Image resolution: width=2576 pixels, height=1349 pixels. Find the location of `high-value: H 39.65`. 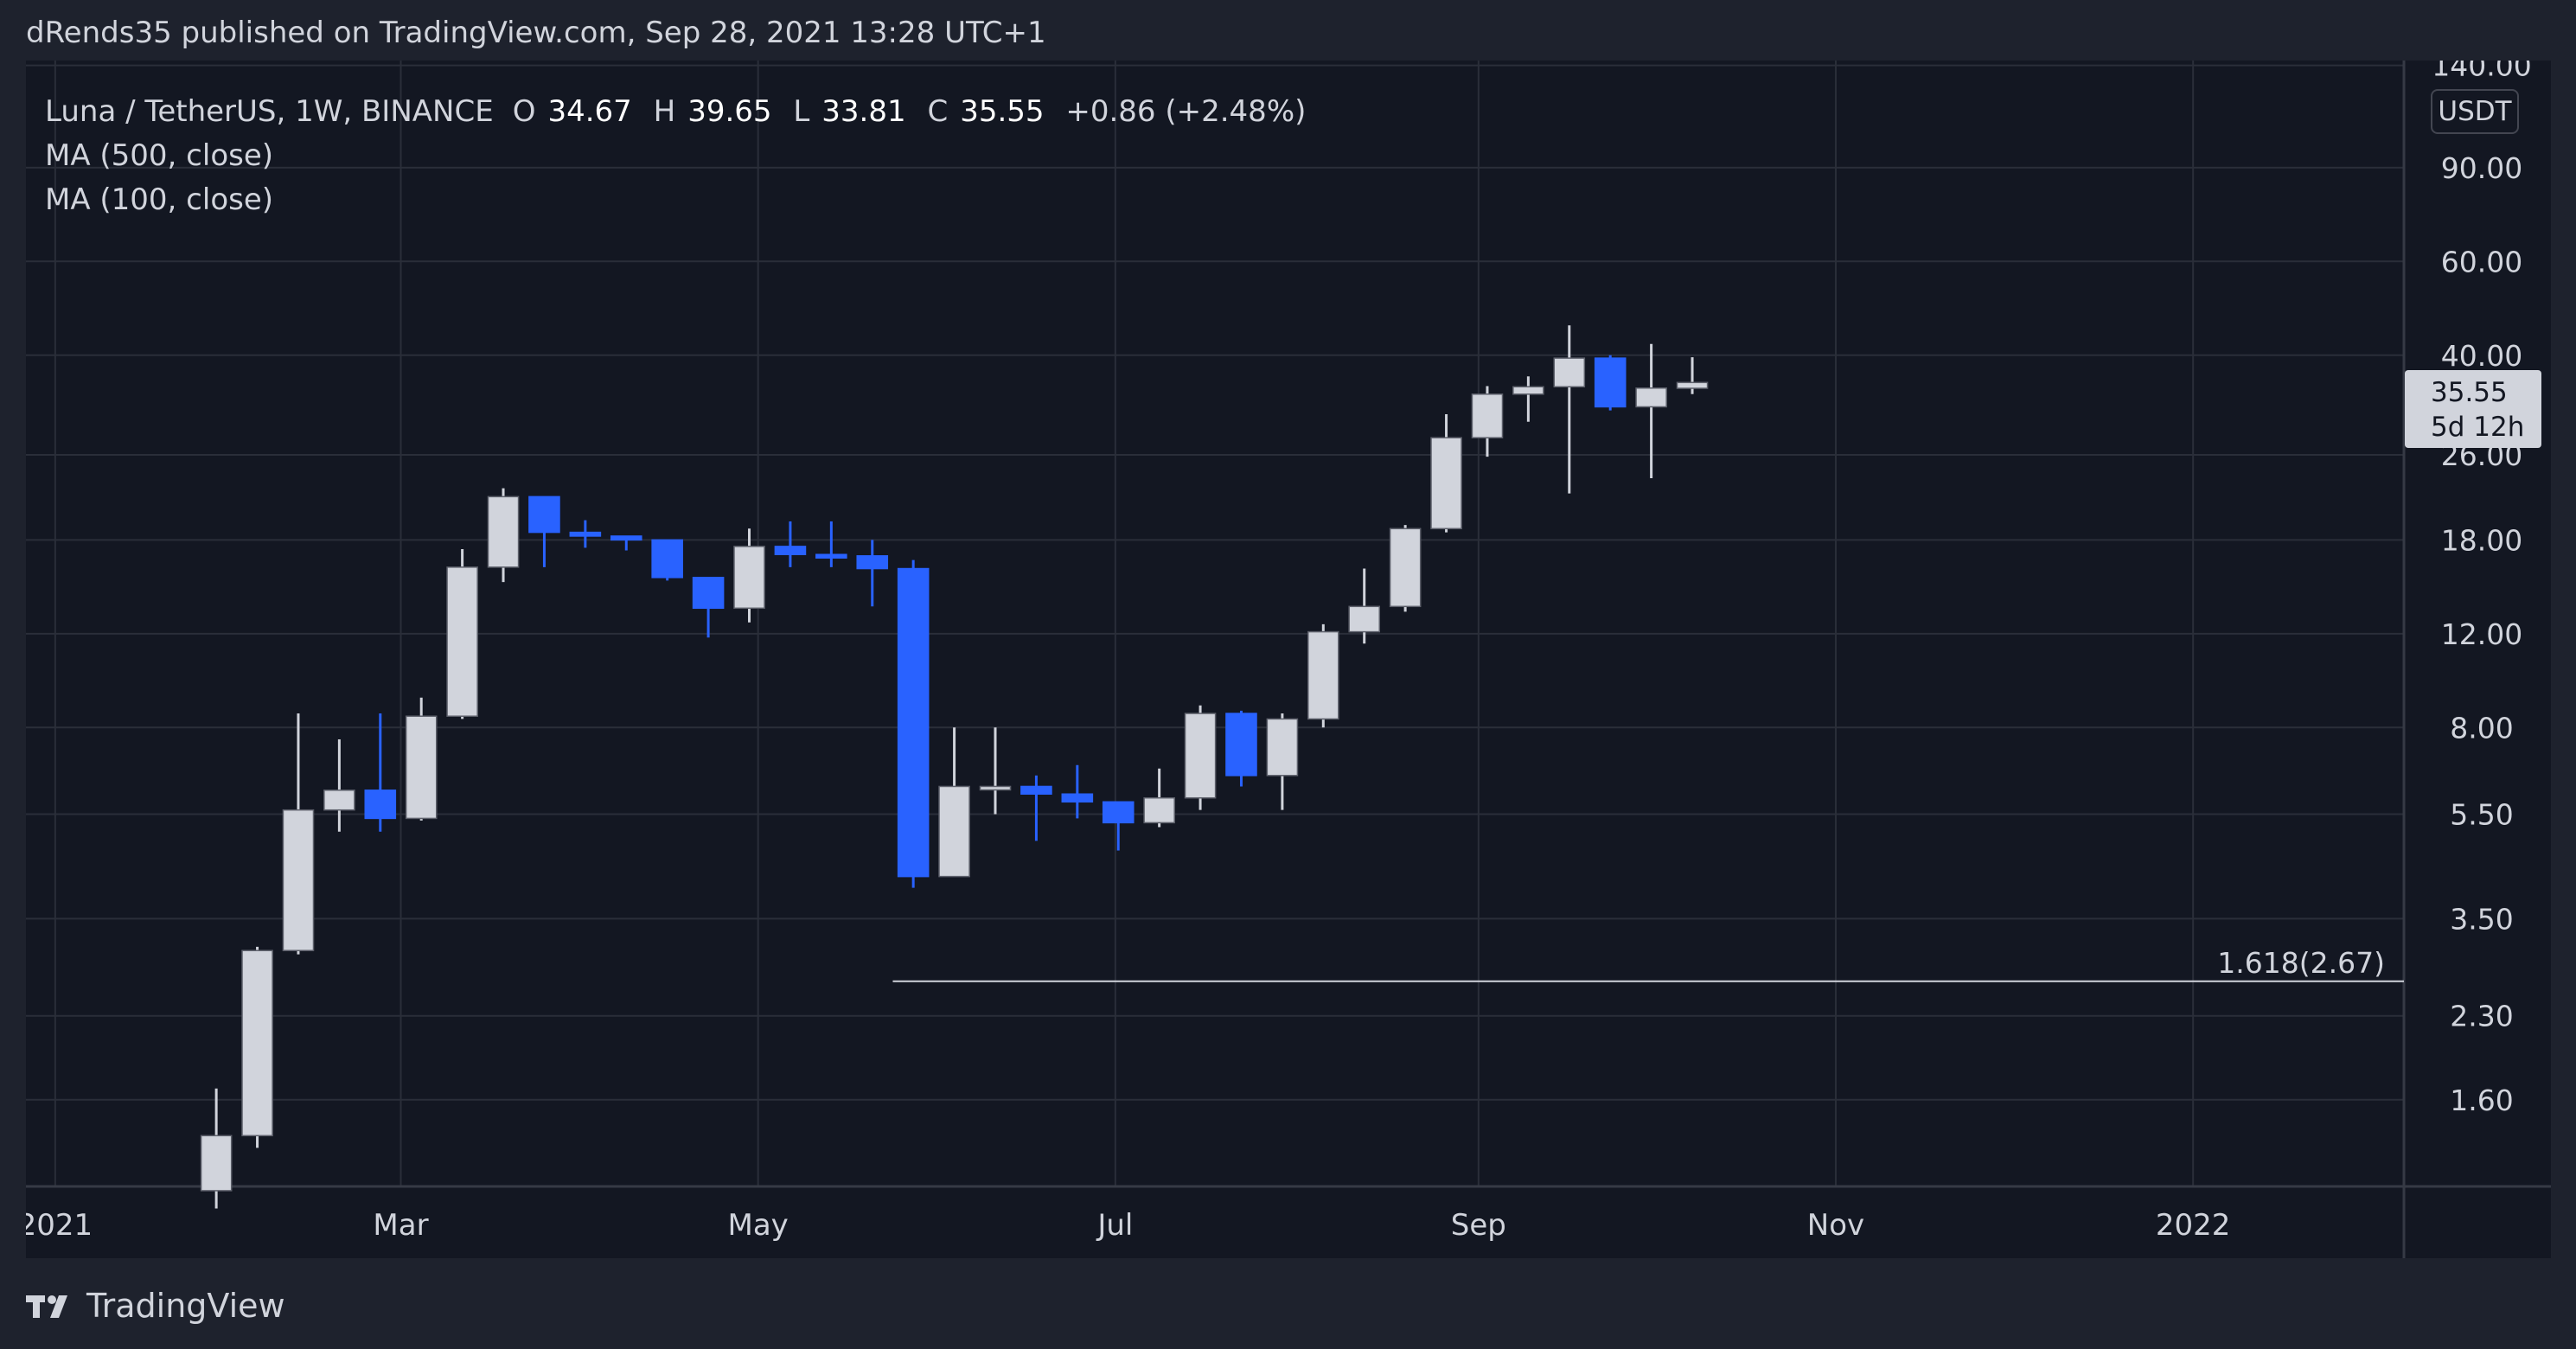

high-value: H 39.65 is located at coordinates (713, 111).